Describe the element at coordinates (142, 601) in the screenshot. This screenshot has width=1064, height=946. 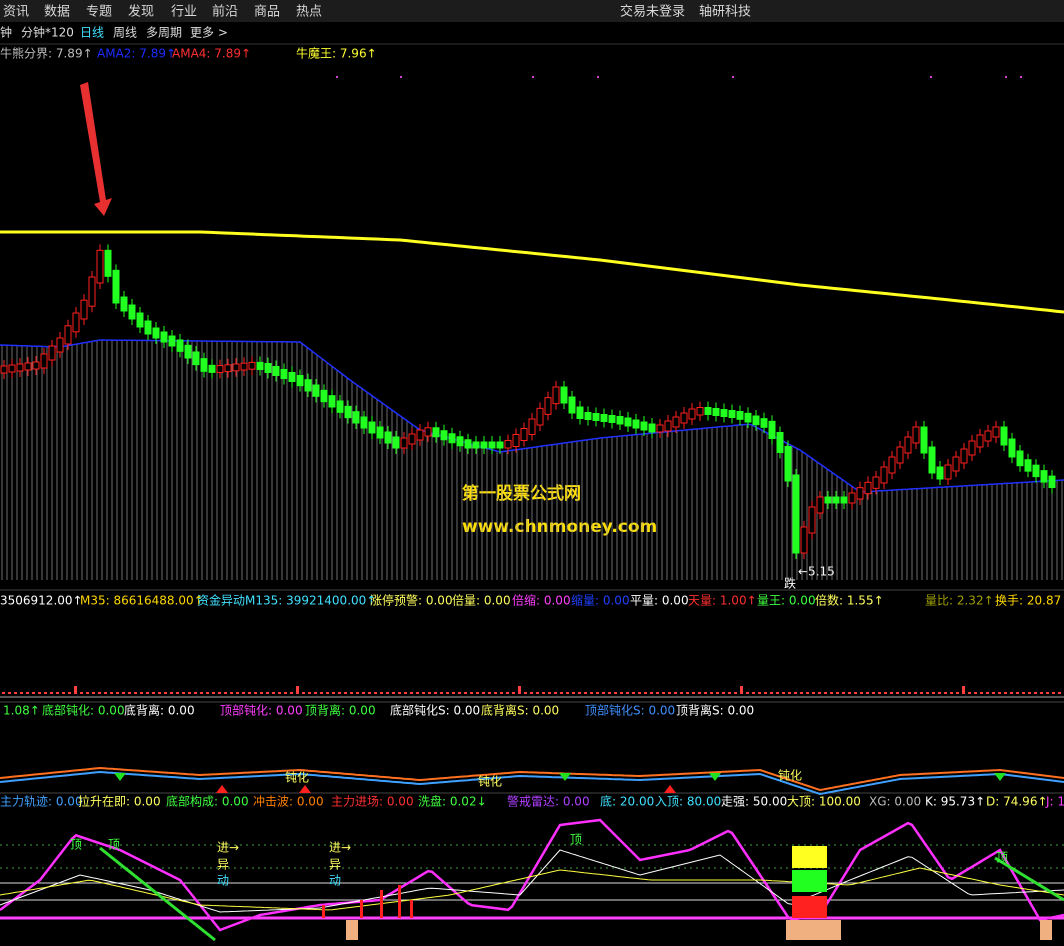
I see `legend-item: M35: 86616488.00↑` at that location.